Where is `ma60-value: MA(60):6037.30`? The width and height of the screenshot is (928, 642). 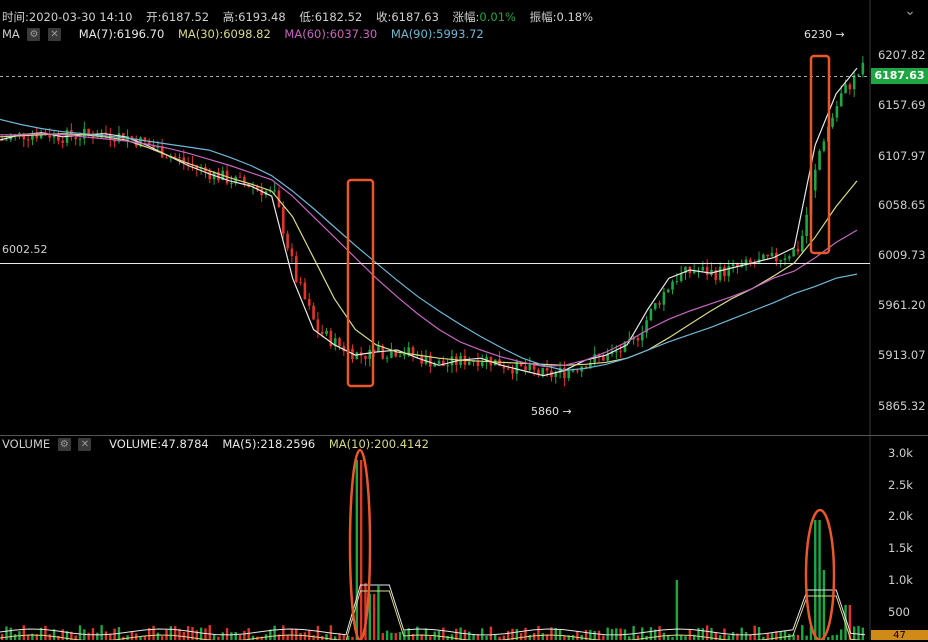
ma60-value: MA(60):6037.30 is located at coordinates (331, 34).